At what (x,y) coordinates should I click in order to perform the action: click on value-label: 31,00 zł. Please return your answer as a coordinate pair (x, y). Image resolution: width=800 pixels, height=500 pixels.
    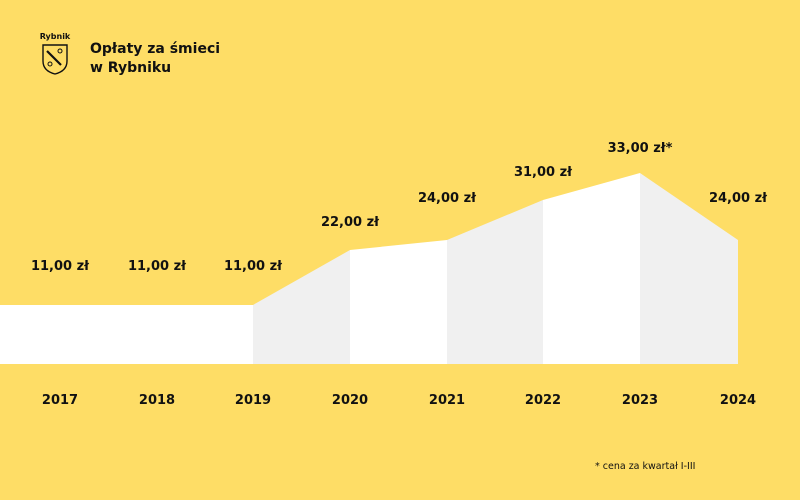
    Looking at the image, I should click on (543, 172).